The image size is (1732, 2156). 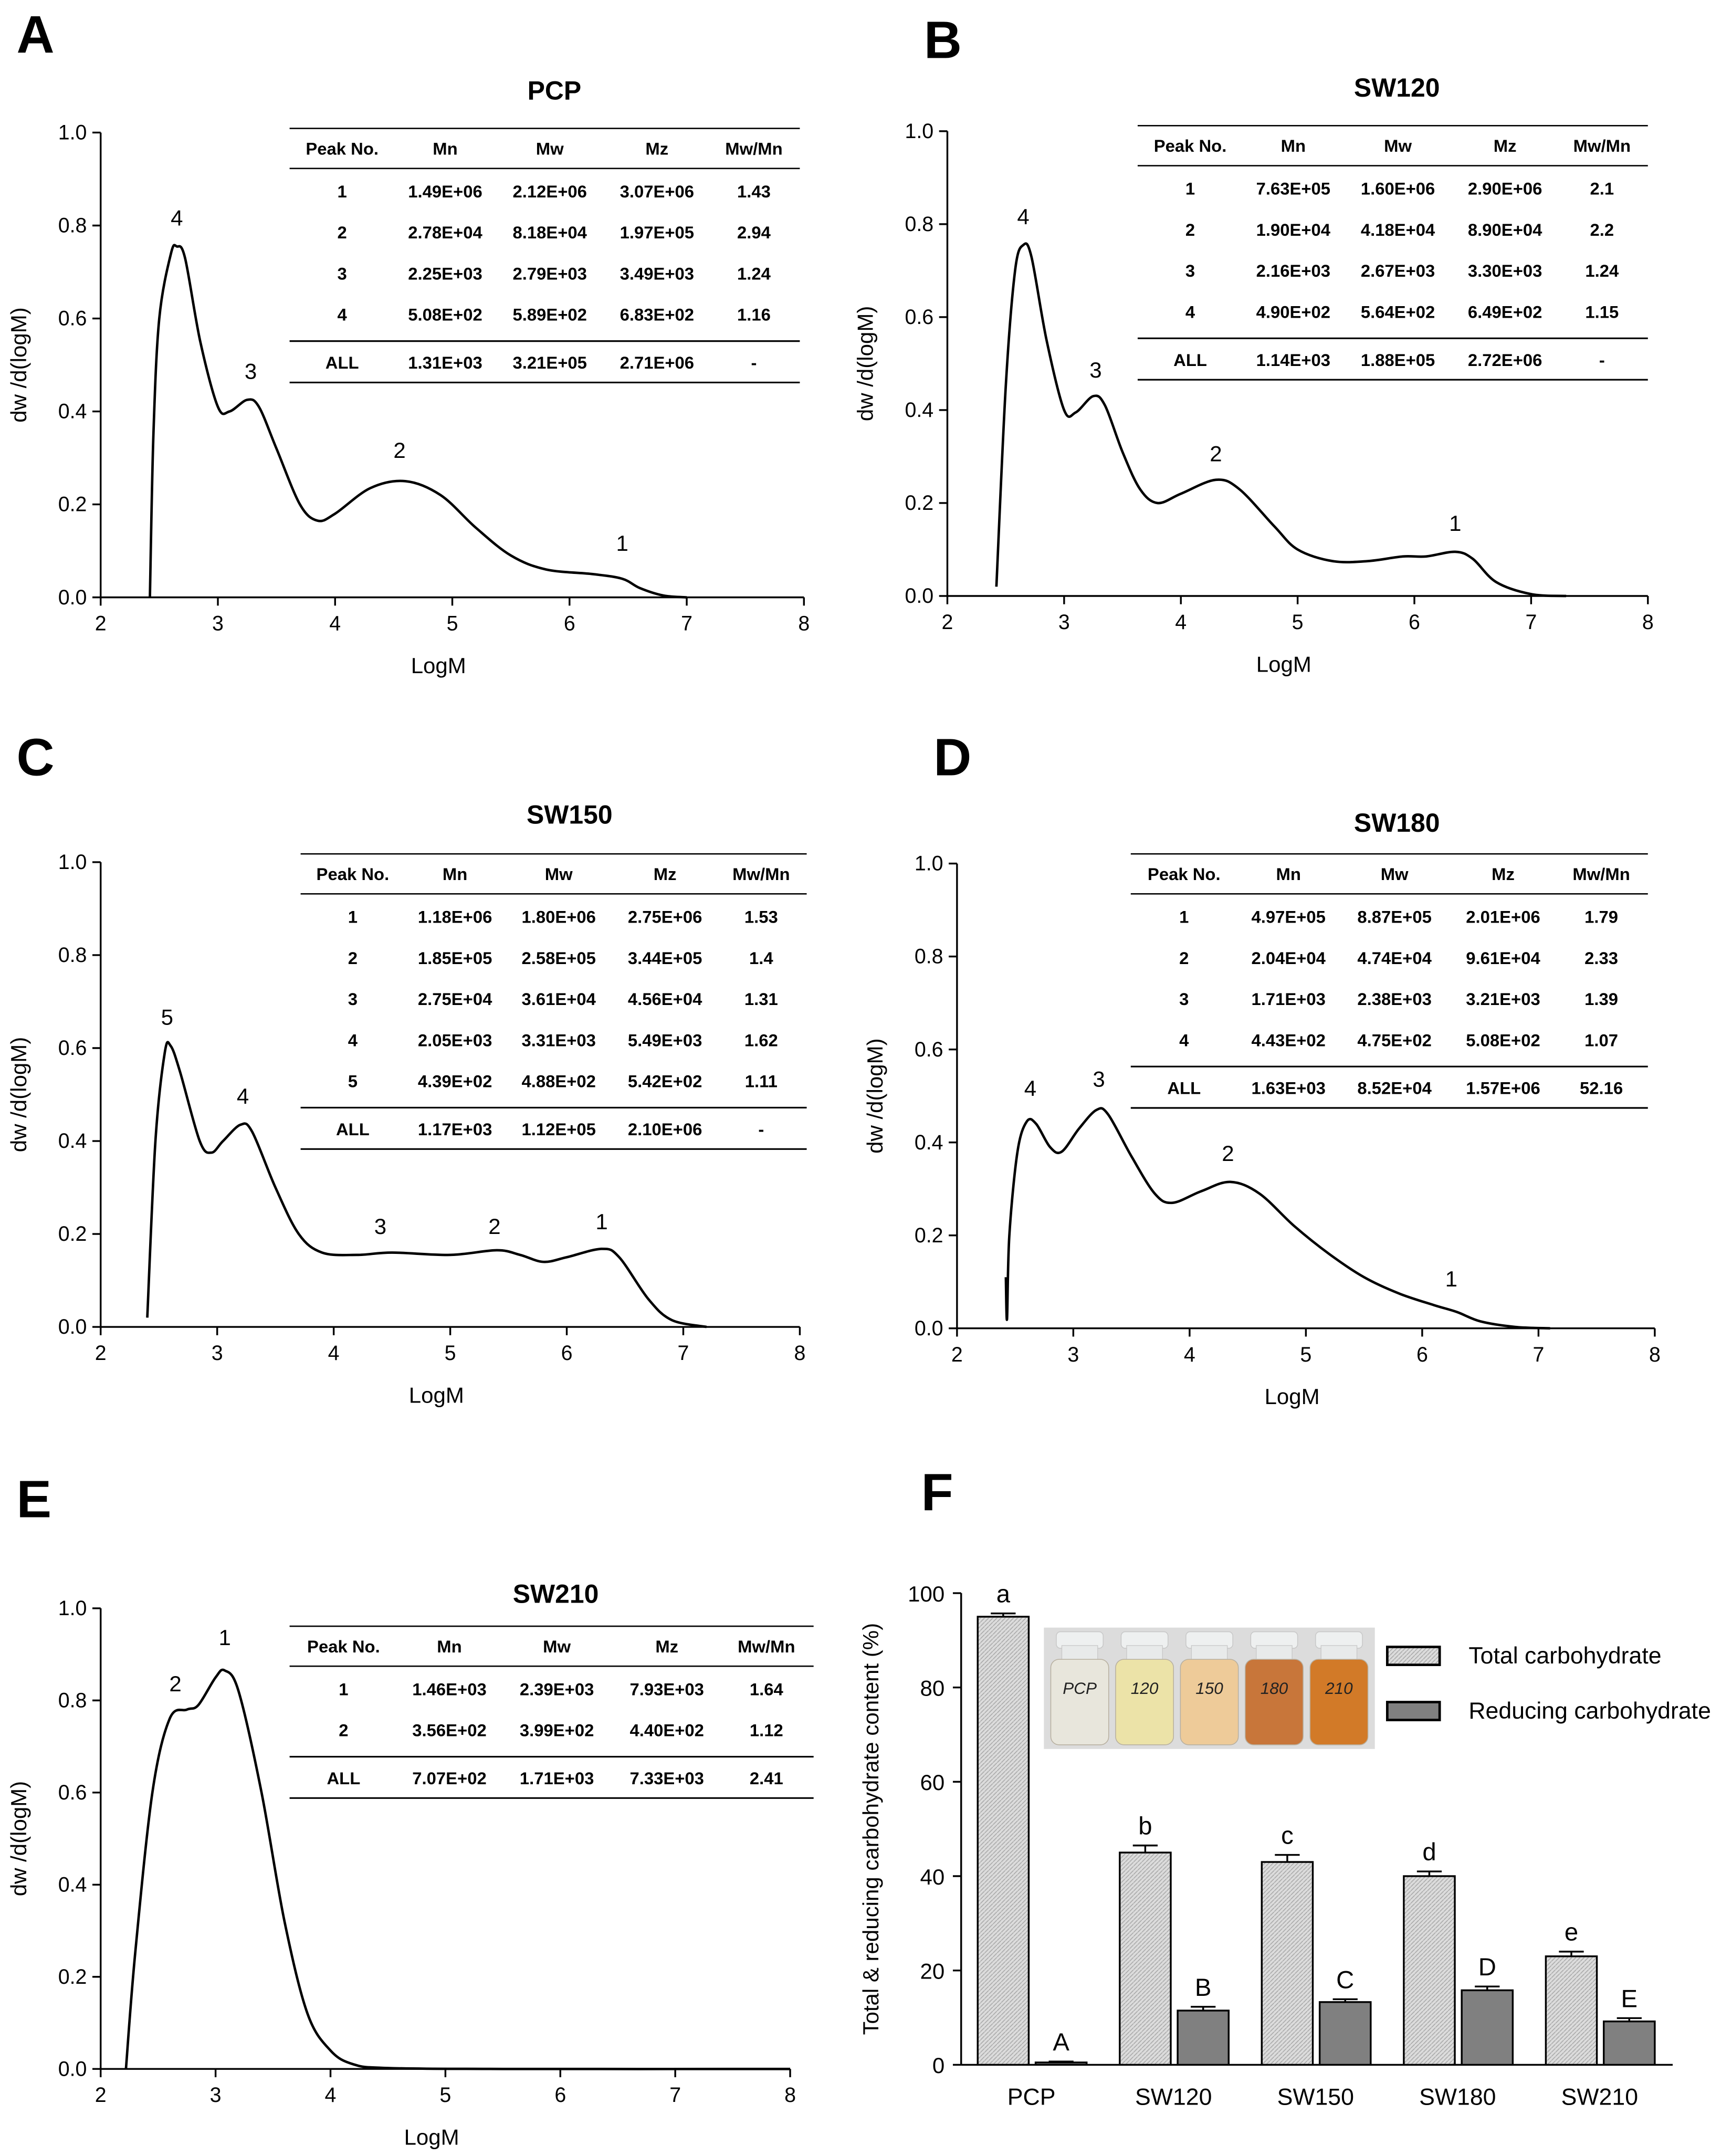 I want to click on panel-letter: D, so click(x=952, y=757).